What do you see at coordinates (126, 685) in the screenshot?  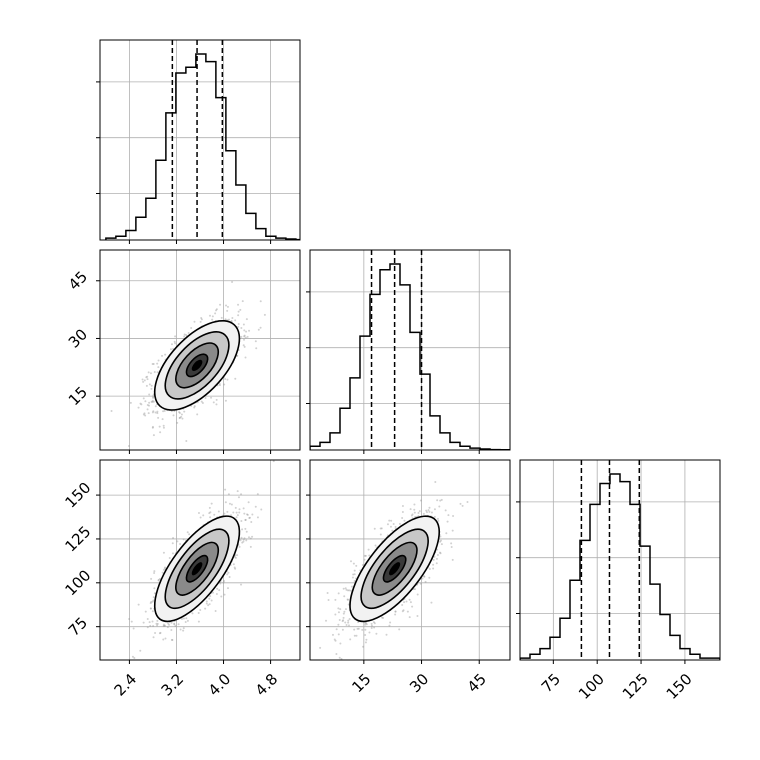 I see `x-tick-label: 2.4` at bounding box center [126, 685].